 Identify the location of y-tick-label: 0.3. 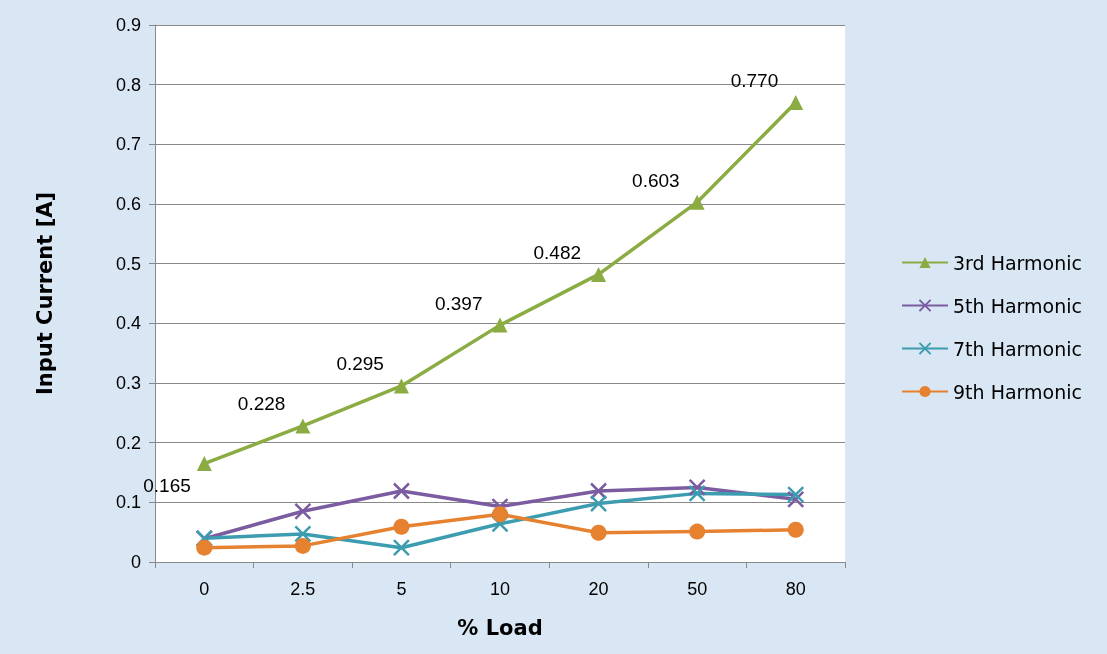
(128, 383).